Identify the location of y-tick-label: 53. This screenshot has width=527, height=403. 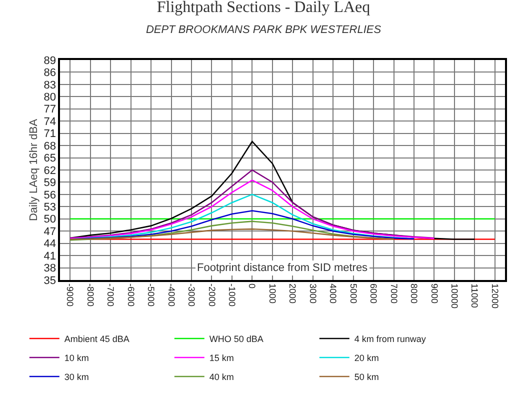
(50, 208).